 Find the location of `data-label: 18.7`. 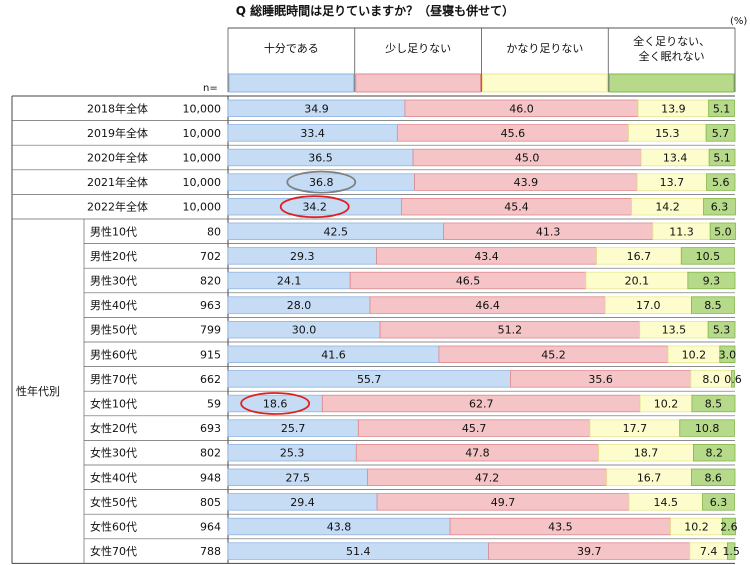

data-label: 18.7 is located at coordinates (646, 453).